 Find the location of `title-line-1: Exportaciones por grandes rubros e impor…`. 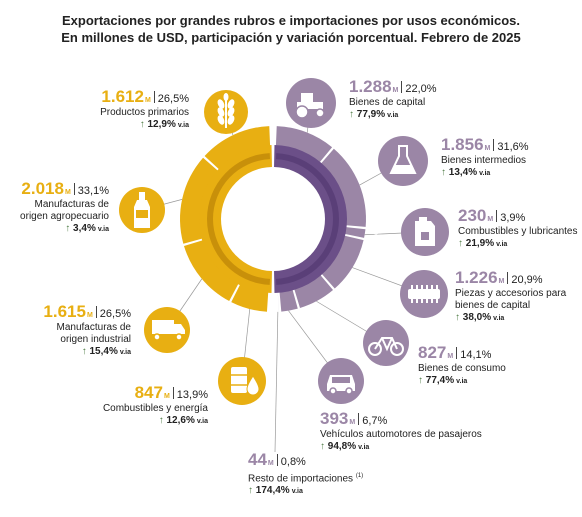

title-line-1: Exportaciones por grandes rubros e impor… is located at coordinates (291, 20).